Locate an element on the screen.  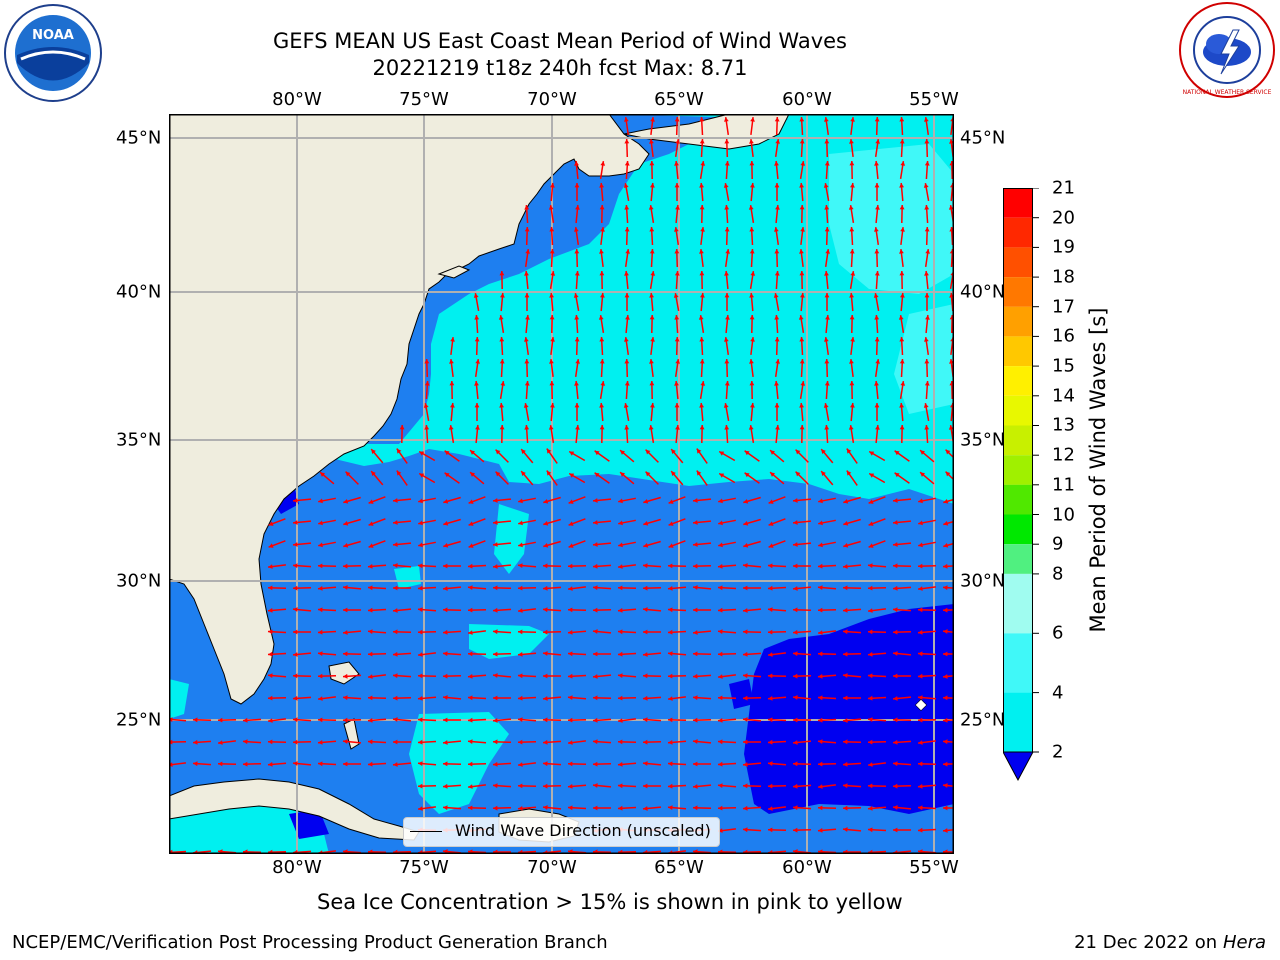
colorbar-tick-label: 16 is located at coordinates (1063, 336).